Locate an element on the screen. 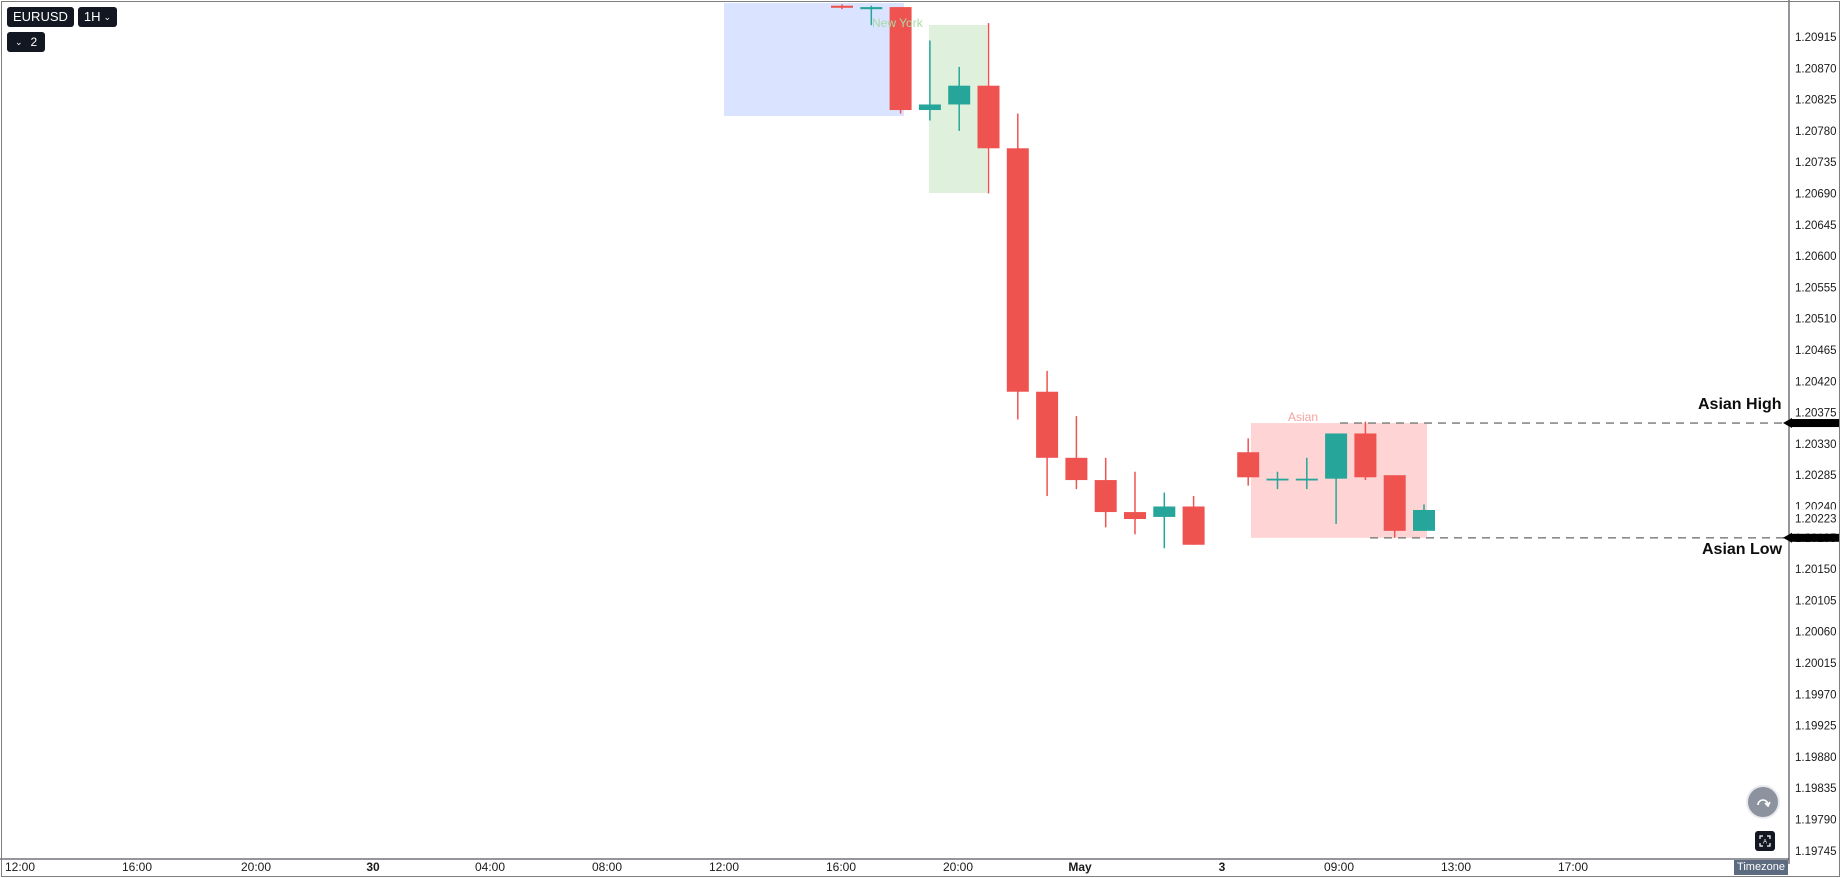 The height and width of the screenshot is (878, 1841). time-tick-label: 08:00 is located at coordinates (607, 867).